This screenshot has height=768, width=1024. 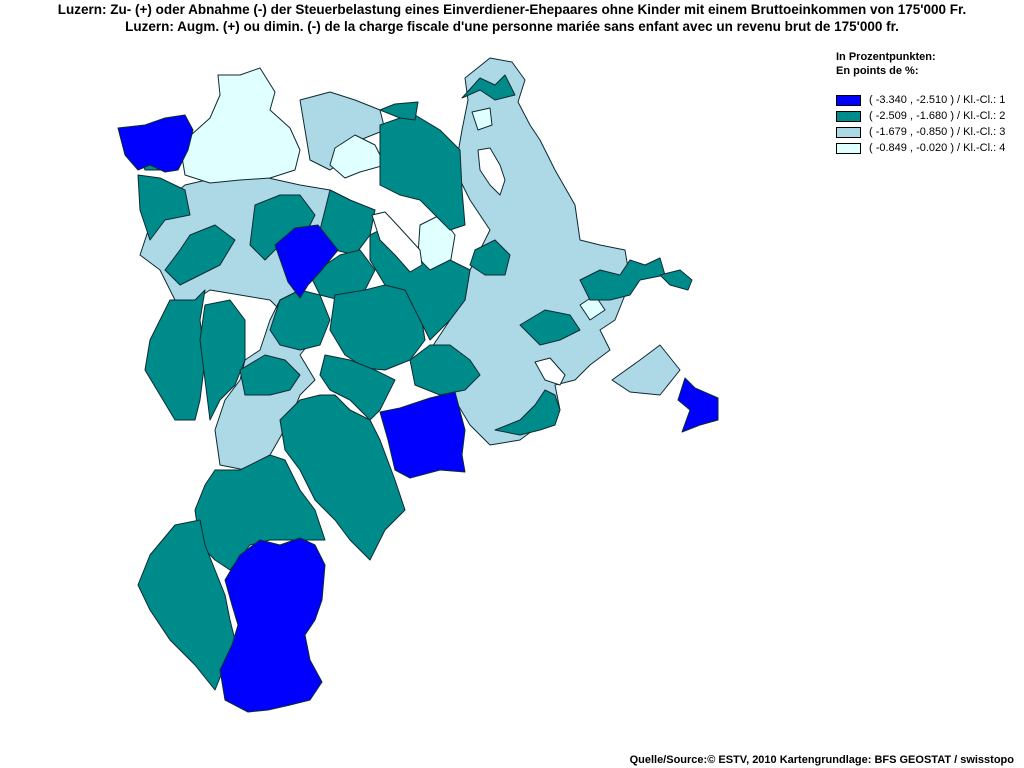 I want to click on legend-label-class-3: ( -1.679 , -0.850 ) / Kl.-Cl.: 3, so click(x=937, y=132).